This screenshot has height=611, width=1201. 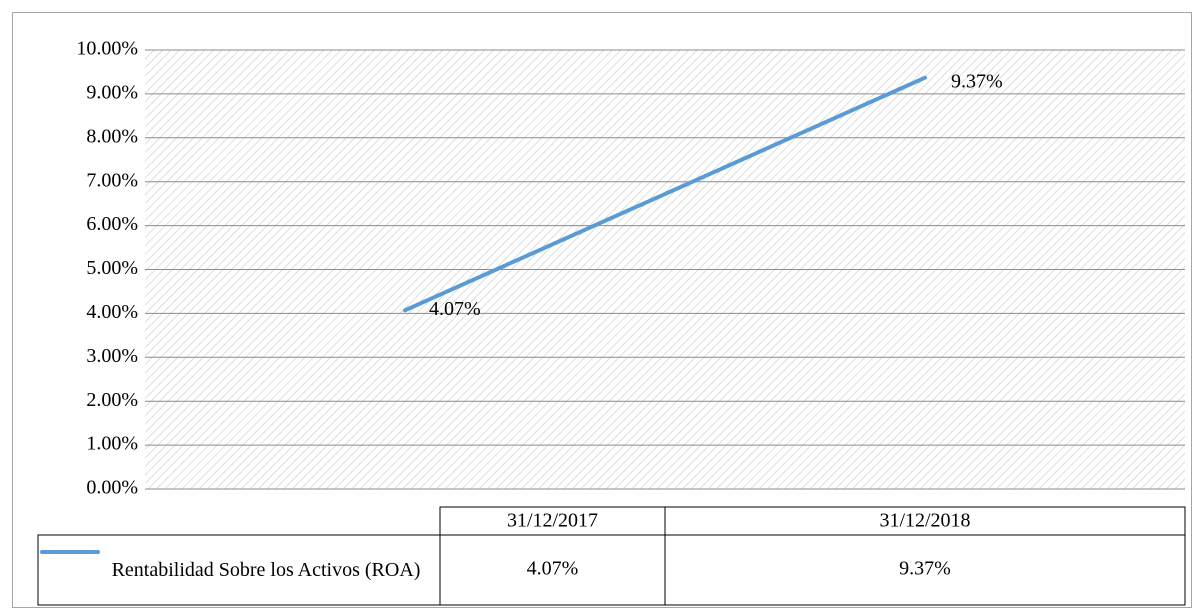 What do you see at coordinates (112, 180) in the screenshot?
I see `y-tick-label: 7.00%` at bounding box center [112, 180].